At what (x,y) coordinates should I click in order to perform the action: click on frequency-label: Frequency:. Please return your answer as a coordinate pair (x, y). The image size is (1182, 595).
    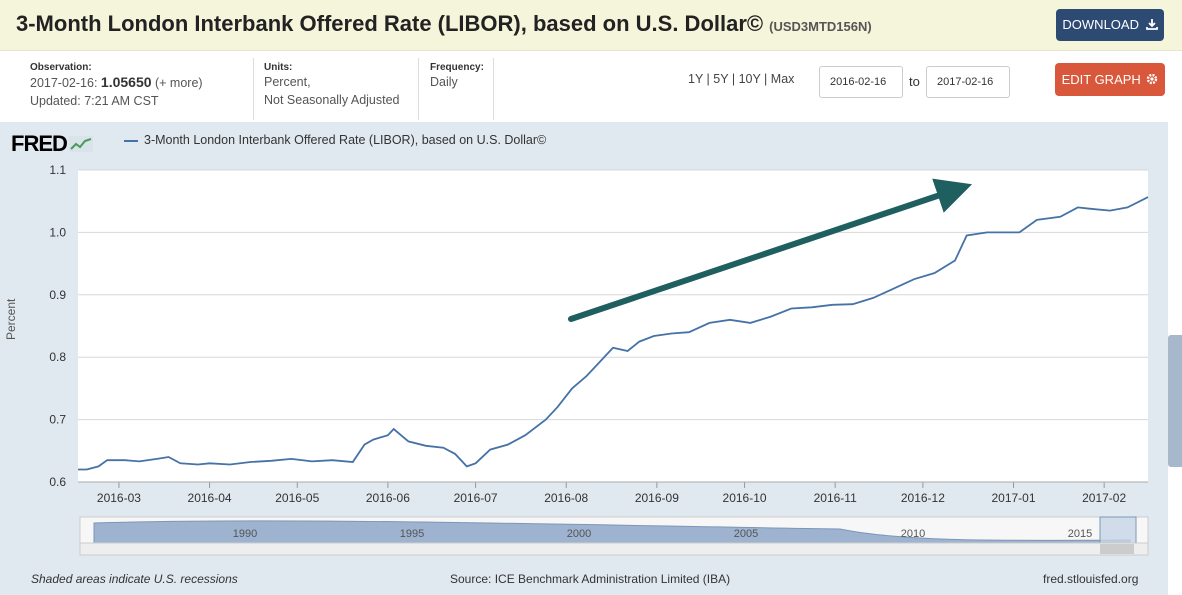
    Looking at the image, I should click on (457, 67).